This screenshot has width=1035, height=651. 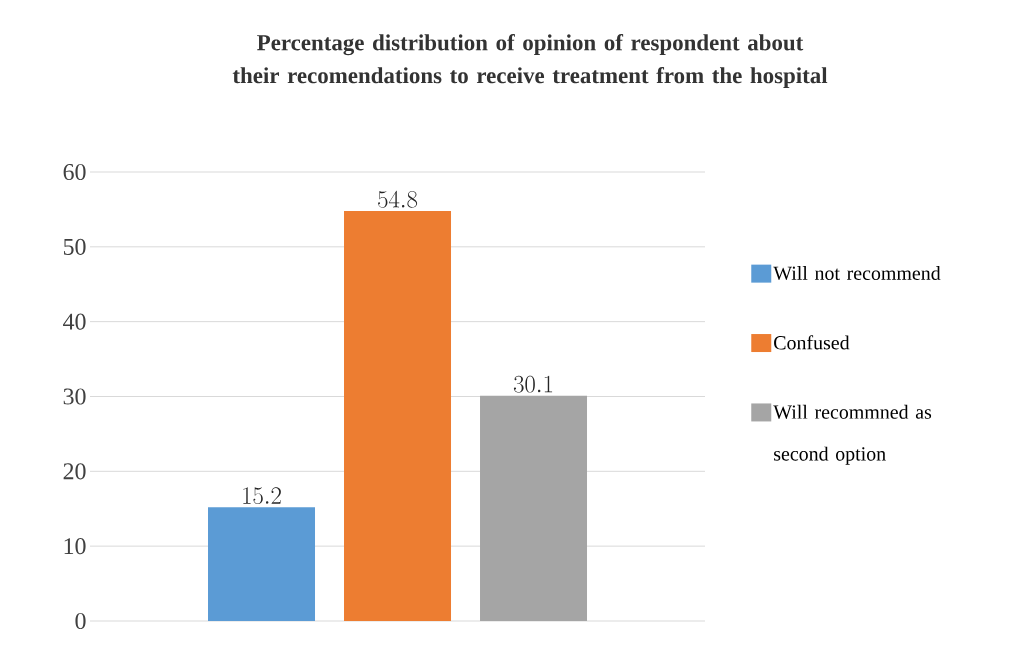 I want to click on data-label: 54.8, so click(x=398, y=199).